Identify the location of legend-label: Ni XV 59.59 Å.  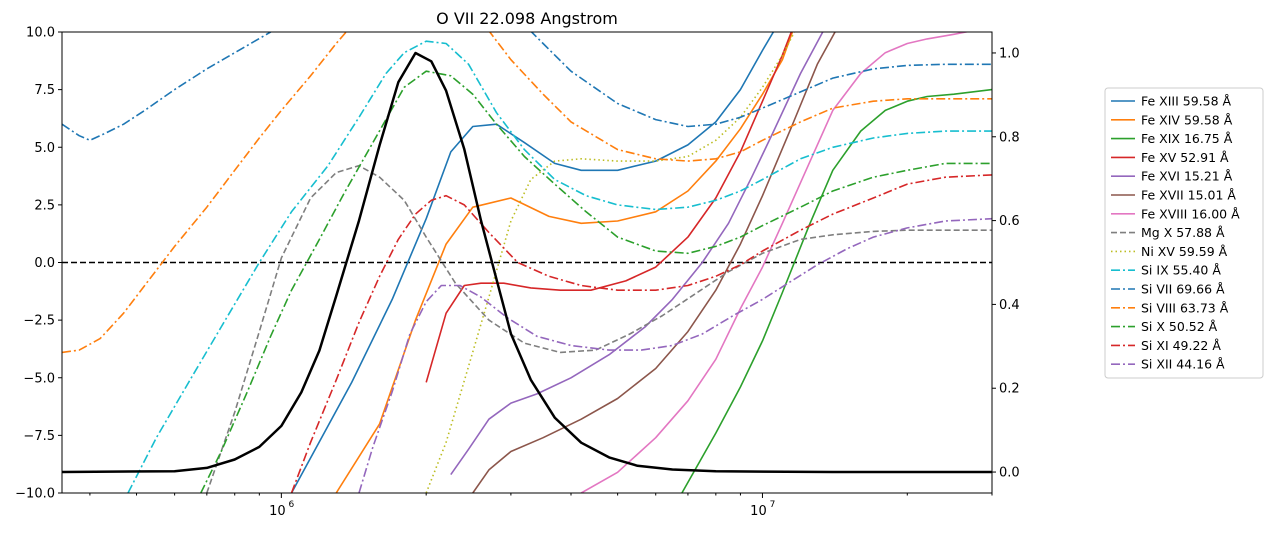
(1184, 251).